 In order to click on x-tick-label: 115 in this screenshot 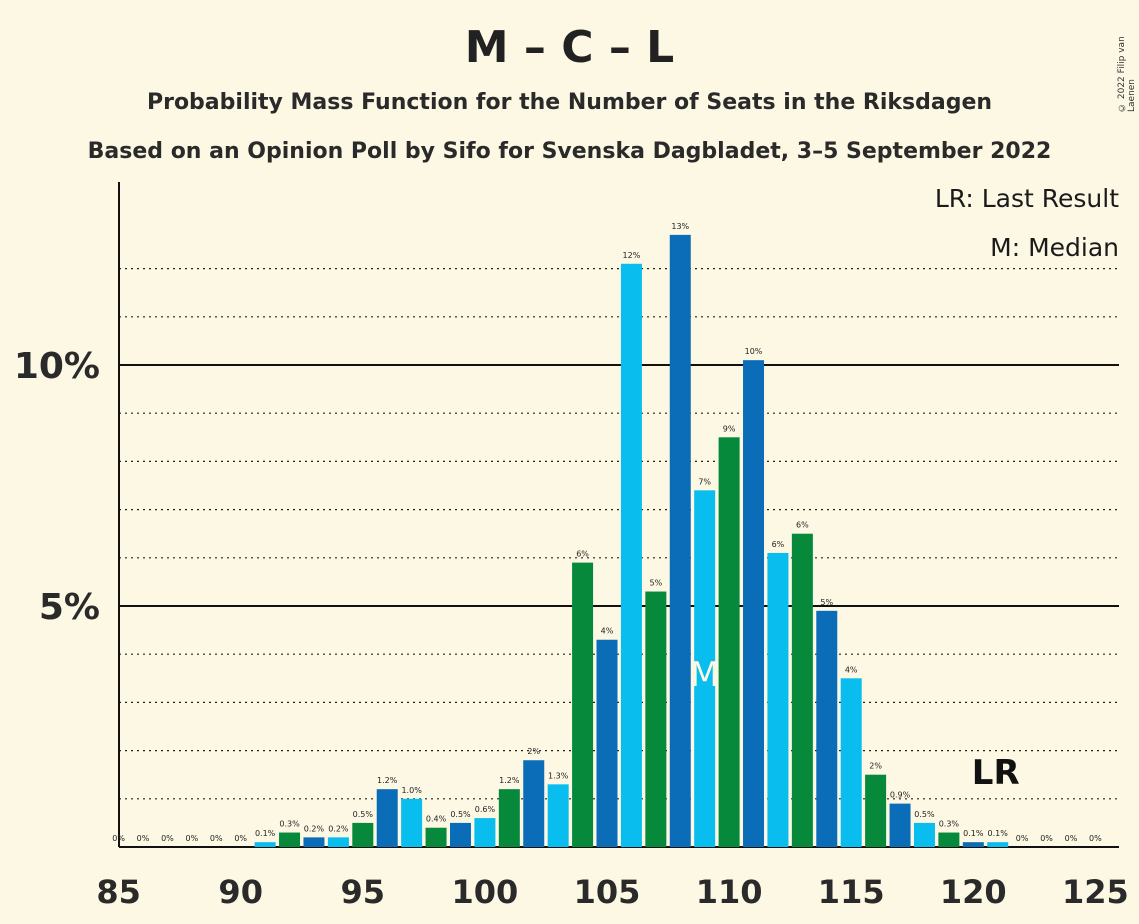, I will do `click(851, 892)`.